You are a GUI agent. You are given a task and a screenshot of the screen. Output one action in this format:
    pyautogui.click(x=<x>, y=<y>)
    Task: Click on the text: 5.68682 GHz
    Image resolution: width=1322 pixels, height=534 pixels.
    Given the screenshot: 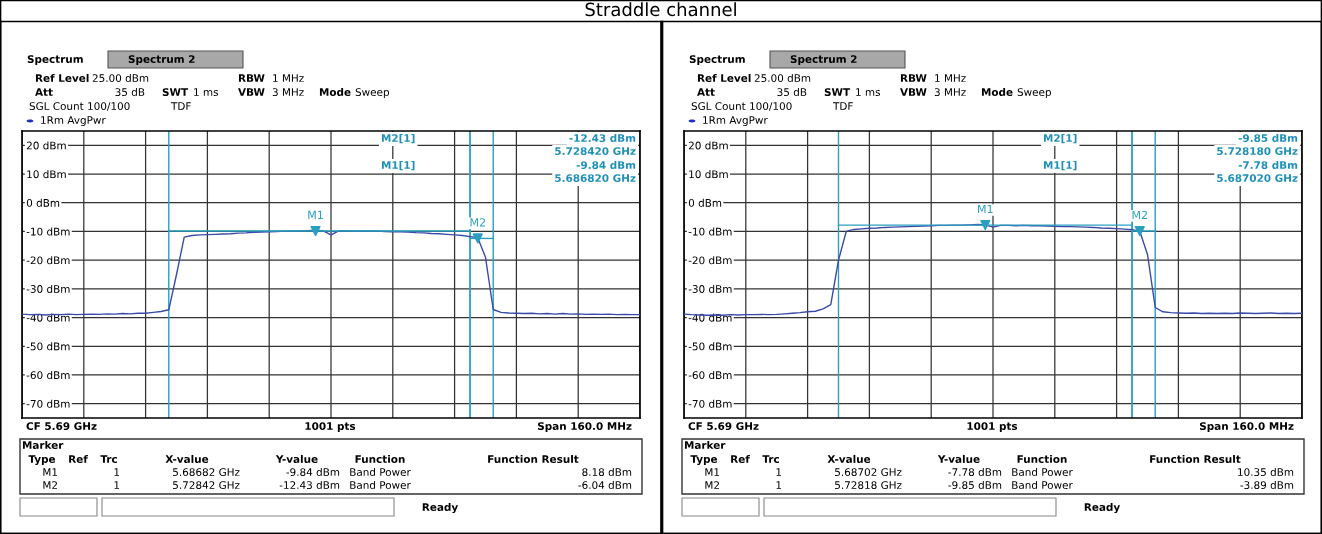 What is the action you would take?
    pyautogui.click(x=206, y=472)
    